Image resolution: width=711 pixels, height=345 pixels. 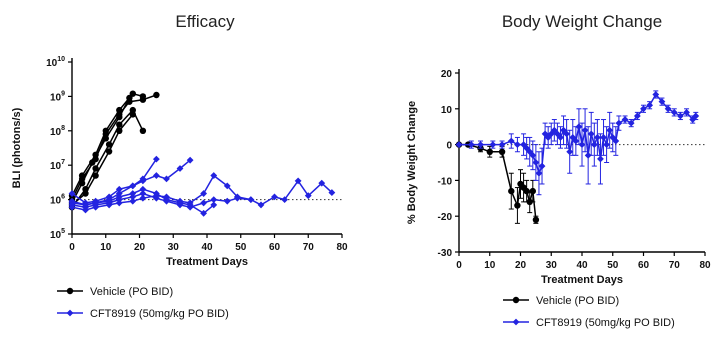 What do you see at coordinates (577, 301) in the screenshot?
I see `bw-legend-label-vehicle: Vehicle (PO BID)` at bounding box center [577, 301].